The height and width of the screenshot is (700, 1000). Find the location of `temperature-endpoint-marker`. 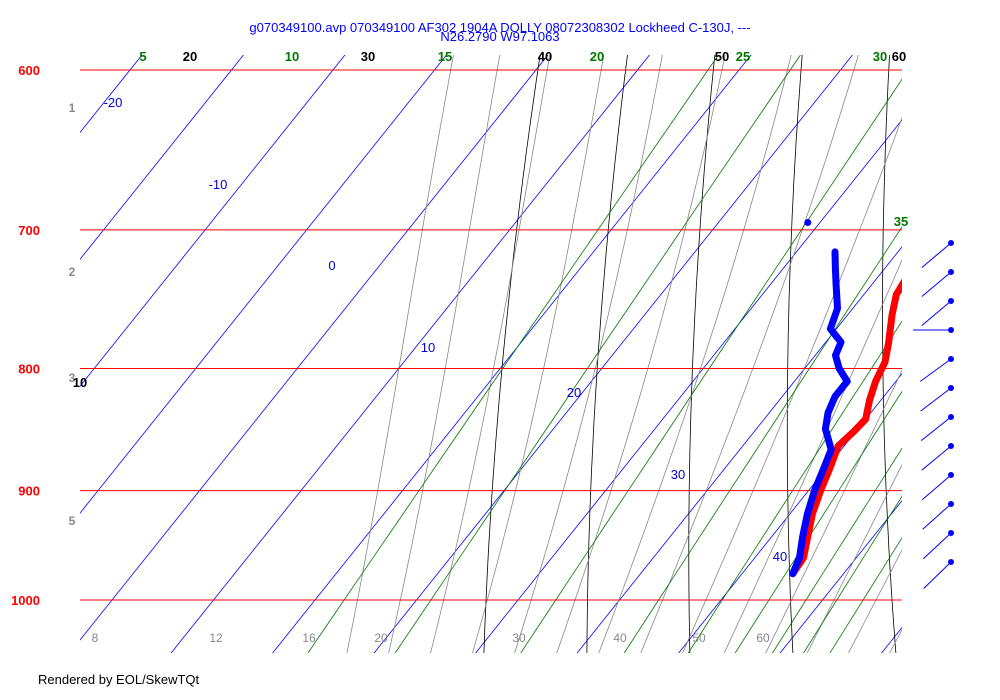

temperature-endpoint-marker is located at coordinates (940, 224).